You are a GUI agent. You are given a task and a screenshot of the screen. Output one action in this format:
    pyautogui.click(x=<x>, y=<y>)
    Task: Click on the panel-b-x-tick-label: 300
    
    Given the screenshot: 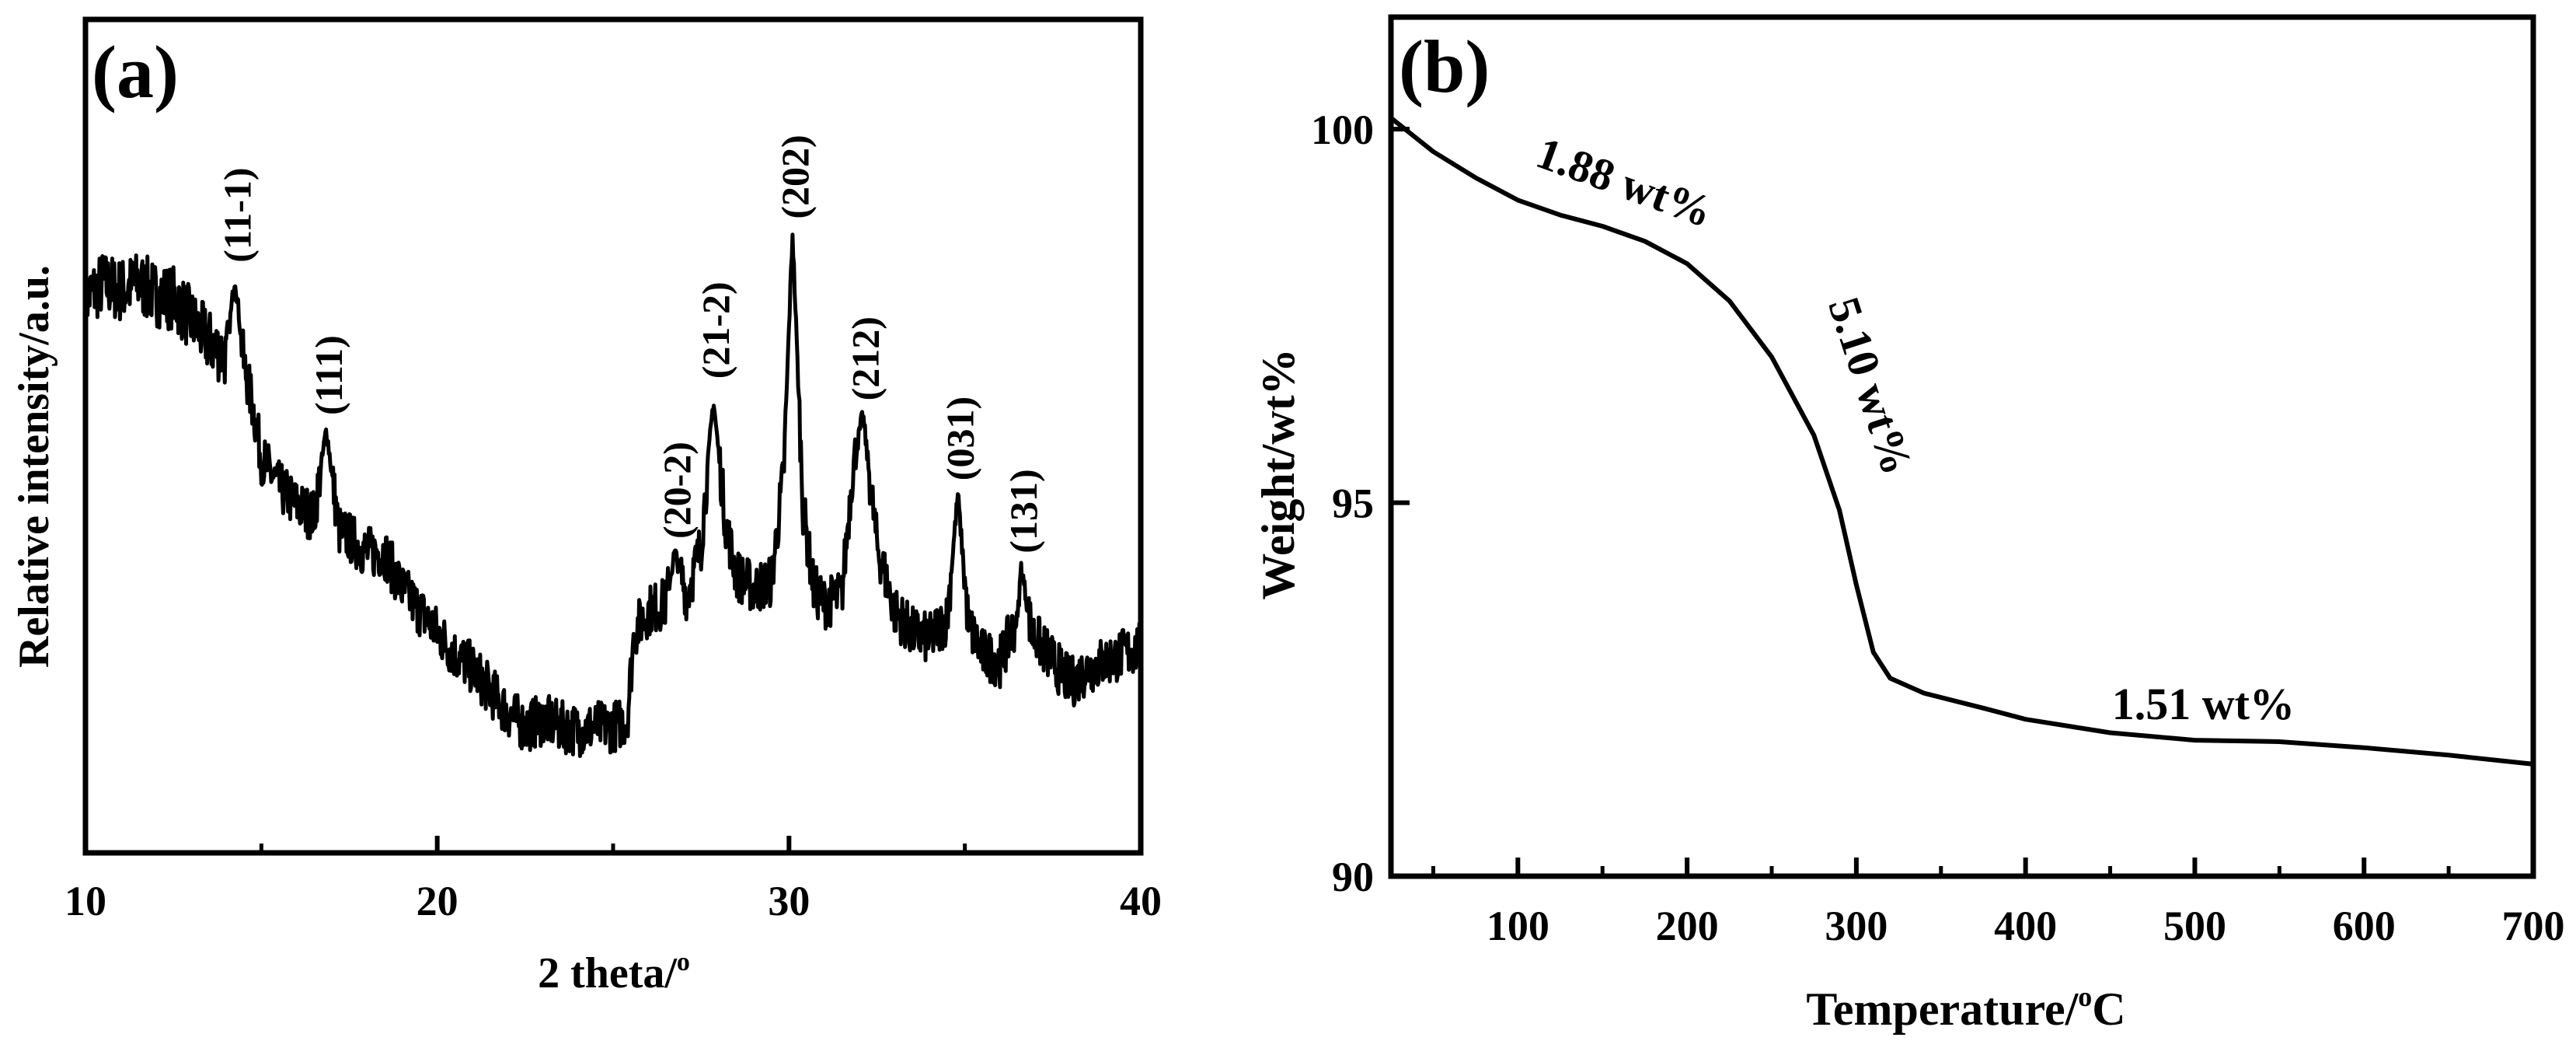 What is the action you would take?
    pyautogui.click(x=1856, y=926)
    